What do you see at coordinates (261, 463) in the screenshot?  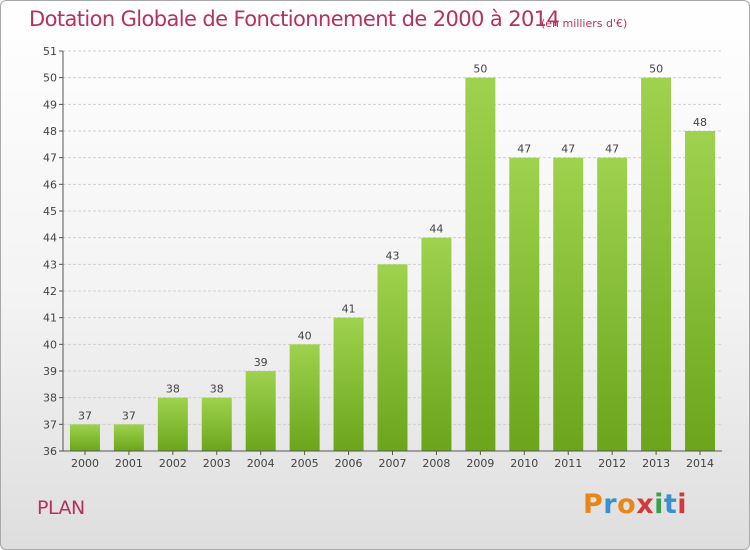 I see `x-tick-label-2004: 2004` at bounding box center [261, 463].